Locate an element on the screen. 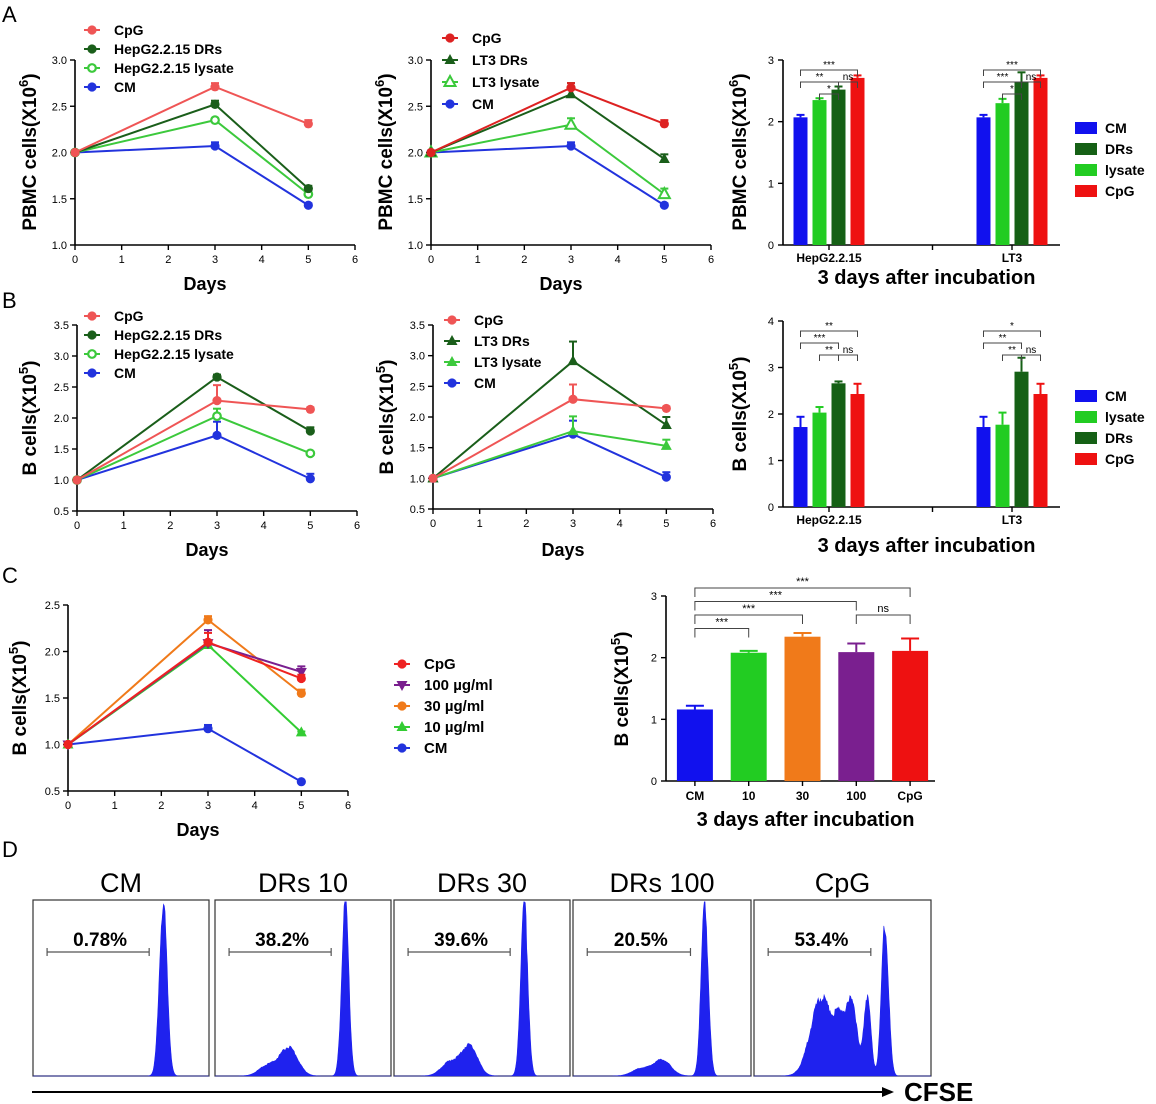 The width and height of the screenshot is (1156, 1104). series-100-ug-ml is located at coordinates (184, 690).